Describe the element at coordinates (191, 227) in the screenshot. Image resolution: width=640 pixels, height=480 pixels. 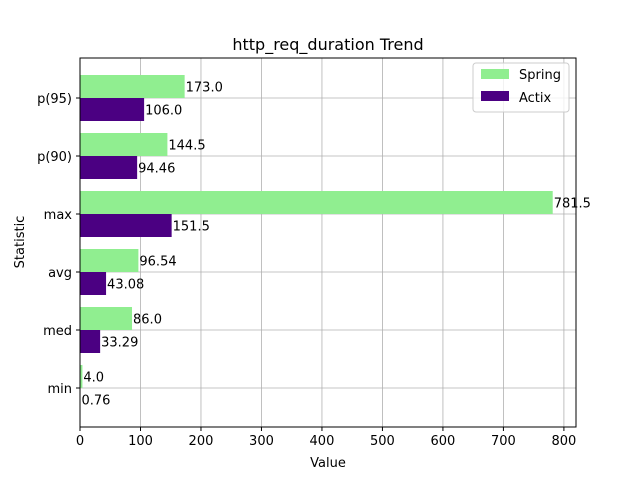
I see `bar-value-label: 151.5` at that location.